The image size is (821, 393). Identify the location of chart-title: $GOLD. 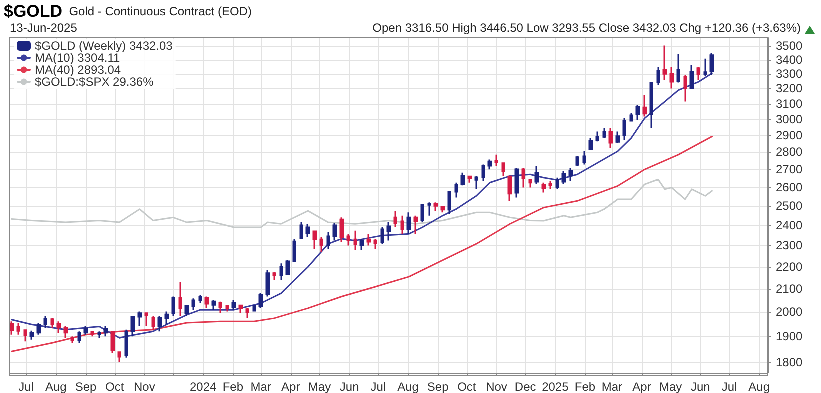
(33, 11).